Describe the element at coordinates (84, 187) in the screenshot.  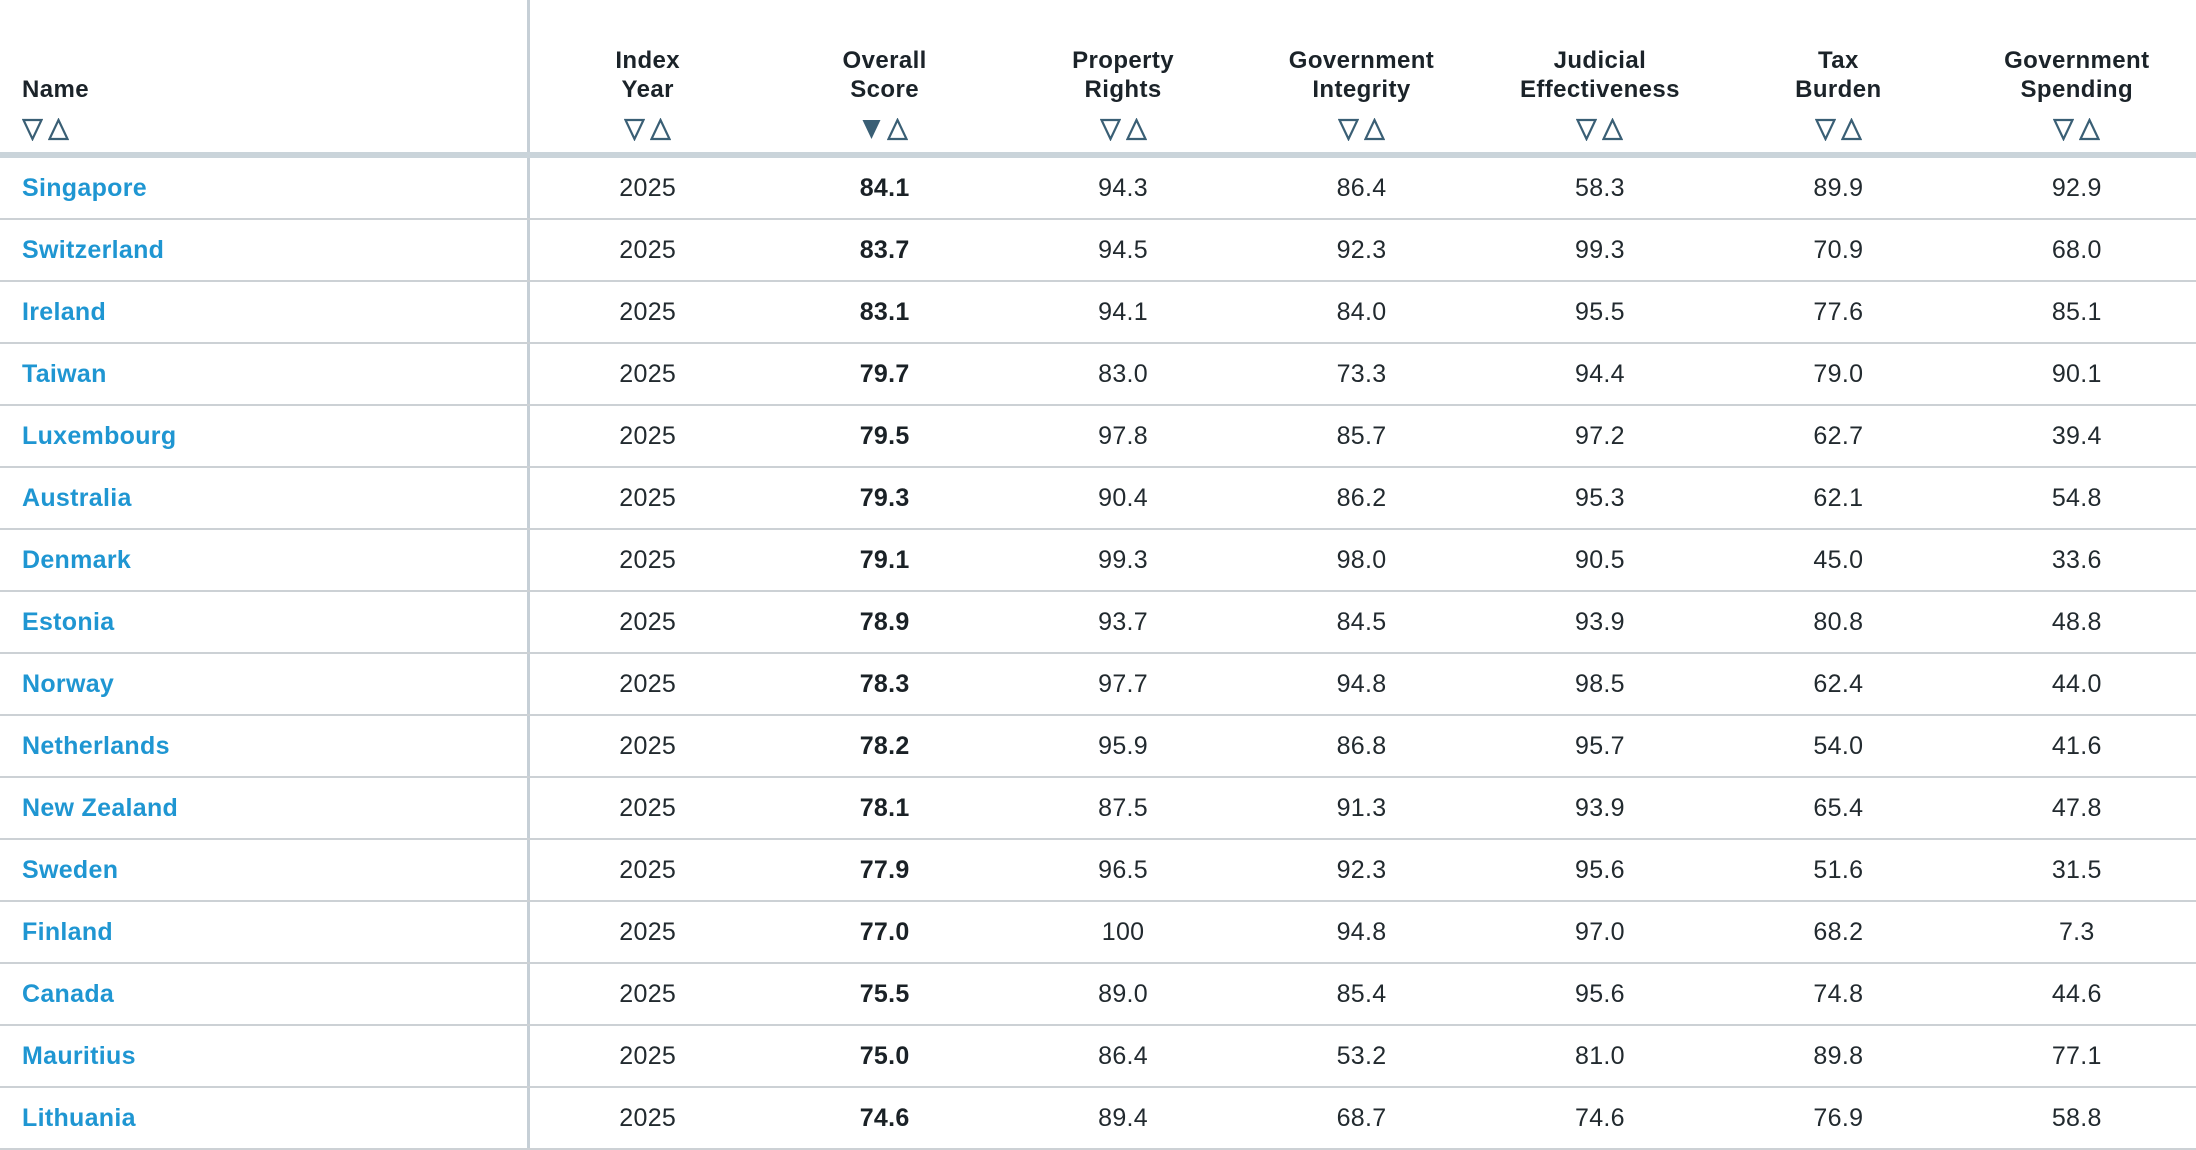
I see `country-link: Singapore` at that location.